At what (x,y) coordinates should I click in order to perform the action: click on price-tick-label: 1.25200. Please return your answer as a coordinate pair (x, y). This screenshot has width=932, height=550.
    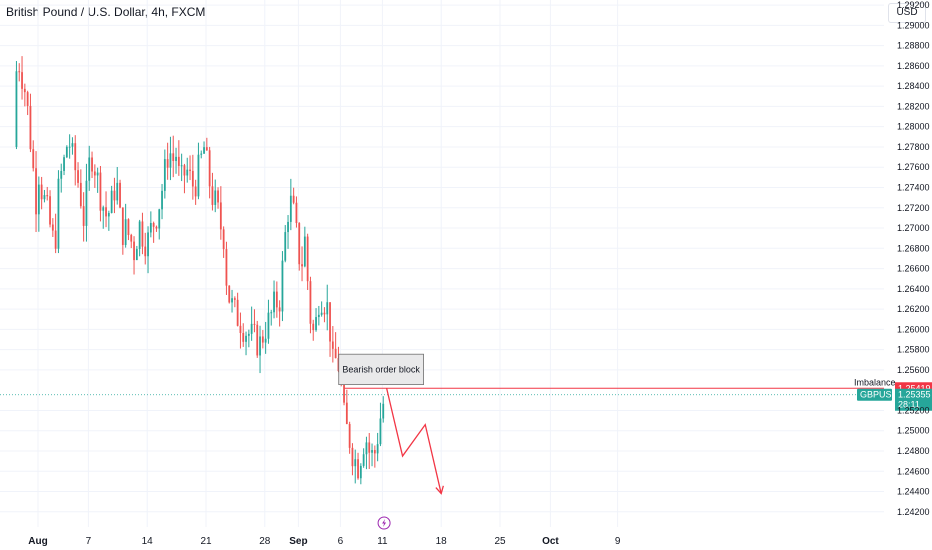
    Looking at the image, I should click on (913, 410).